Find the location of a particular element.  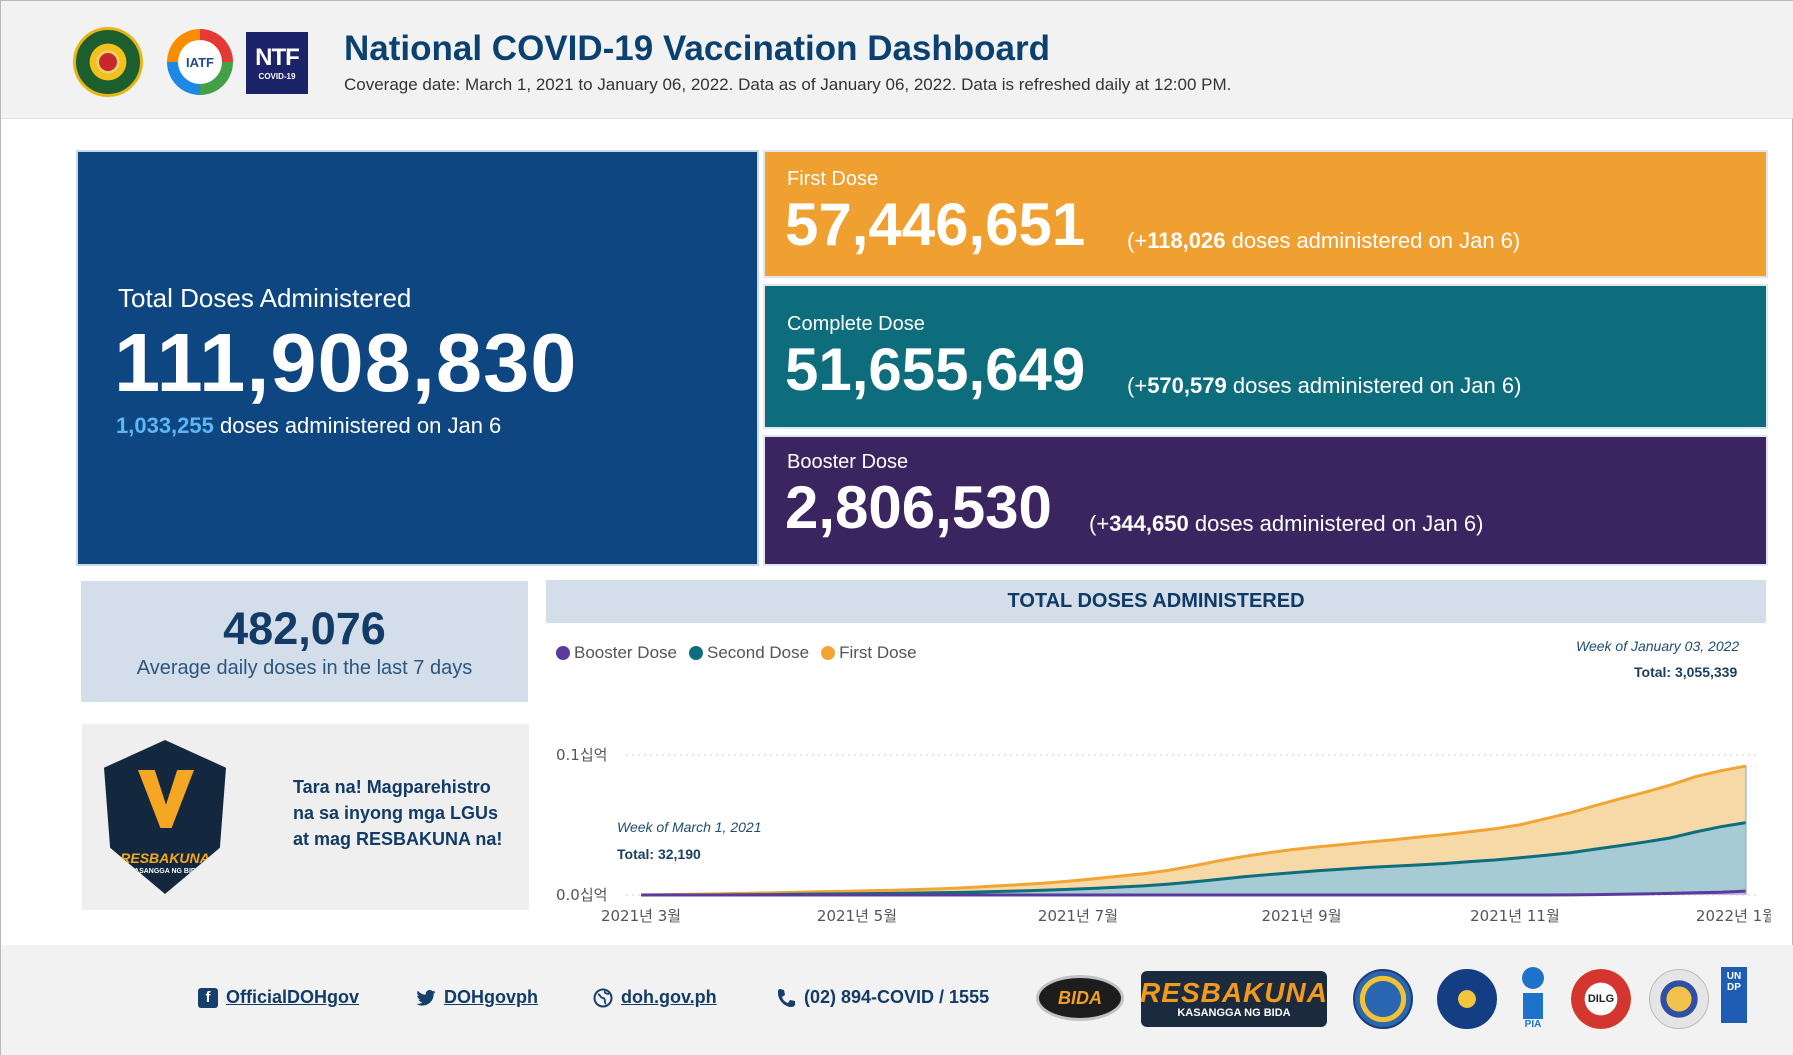

x-tick-label: 2021년 5월 is located at coordinates (857, 916).